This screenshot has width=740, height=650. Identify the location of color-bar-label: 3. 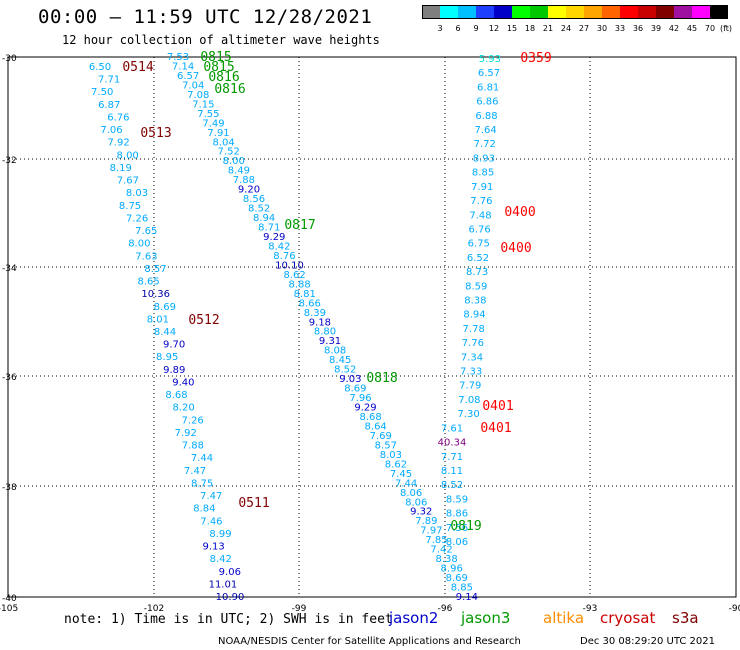
(440, 28).